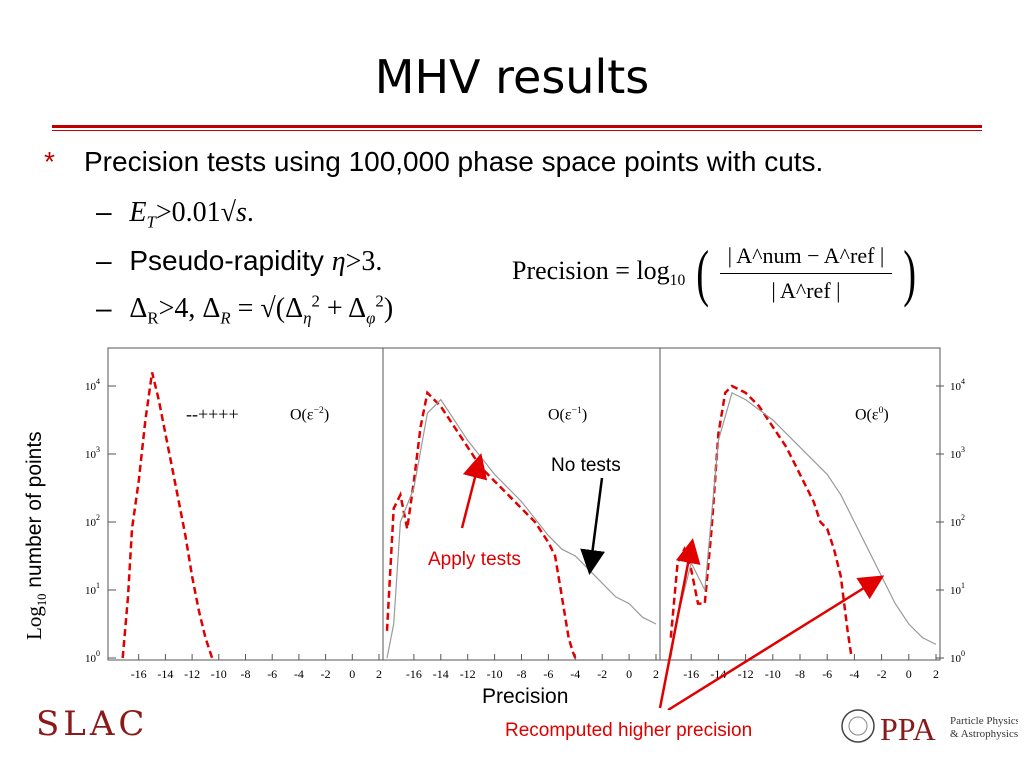  Describe the element at coordinates (36, 535) in the screenshot. I see `y-axis-label: Log10 number of points` at that location.